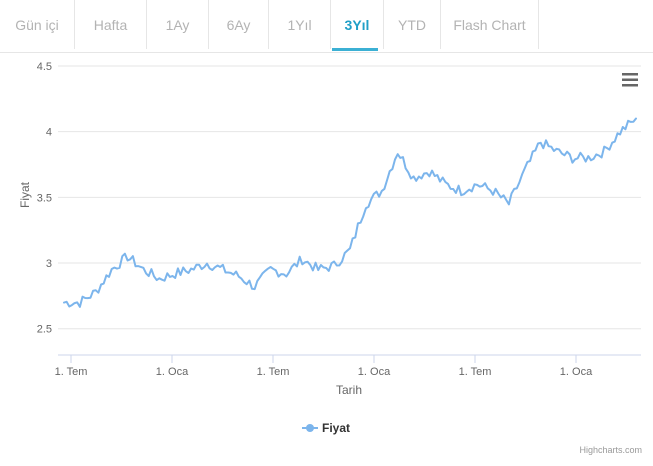 The image size is (653, 466). Describe the element at coordinates (37, 24) in the screenshot. I see `tab-intraday: Gün içi` at that location.